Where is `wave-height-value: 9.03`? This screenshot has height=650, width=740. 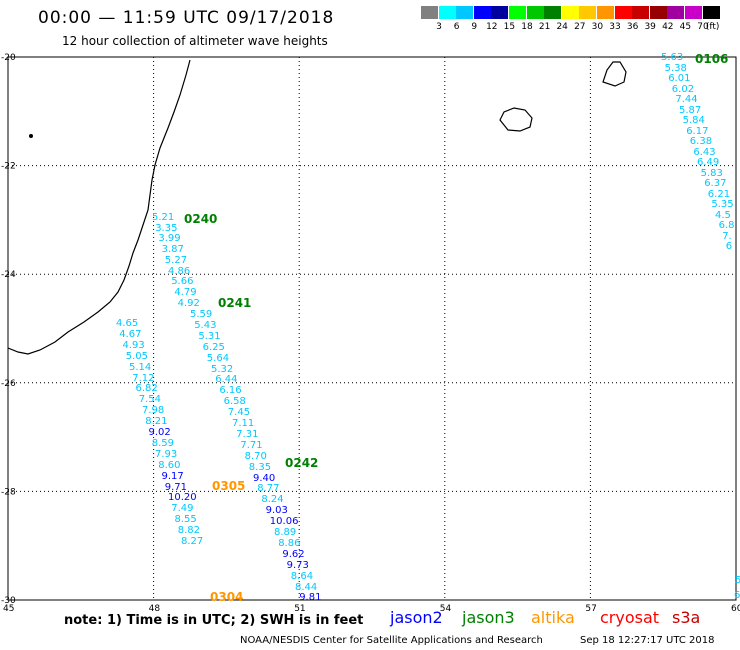 wave-height-value: 9.03 is located at coordinates (276, 511).